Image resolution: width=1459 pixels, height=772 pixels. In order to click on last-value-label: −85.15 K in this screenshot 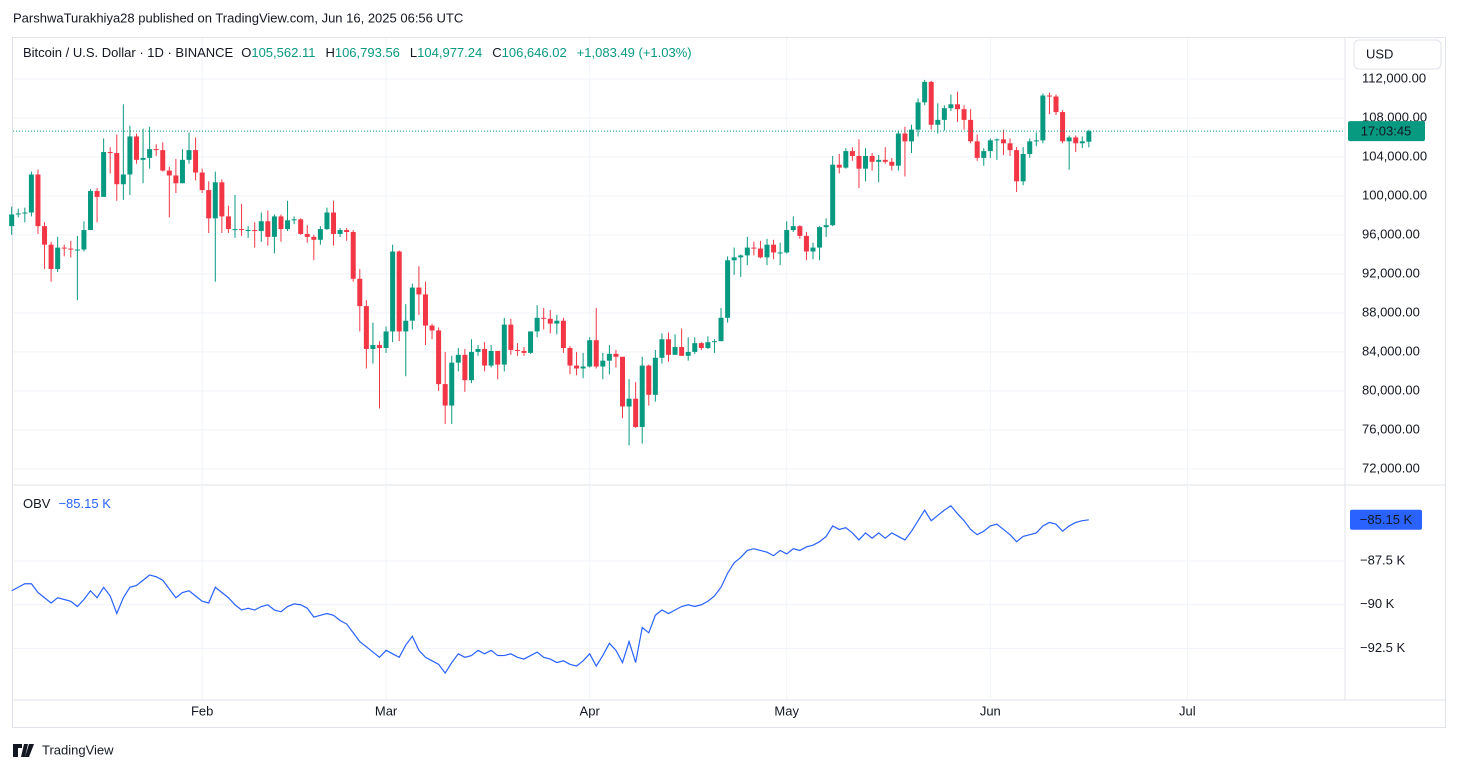, I will do `click(1386, 519)`.